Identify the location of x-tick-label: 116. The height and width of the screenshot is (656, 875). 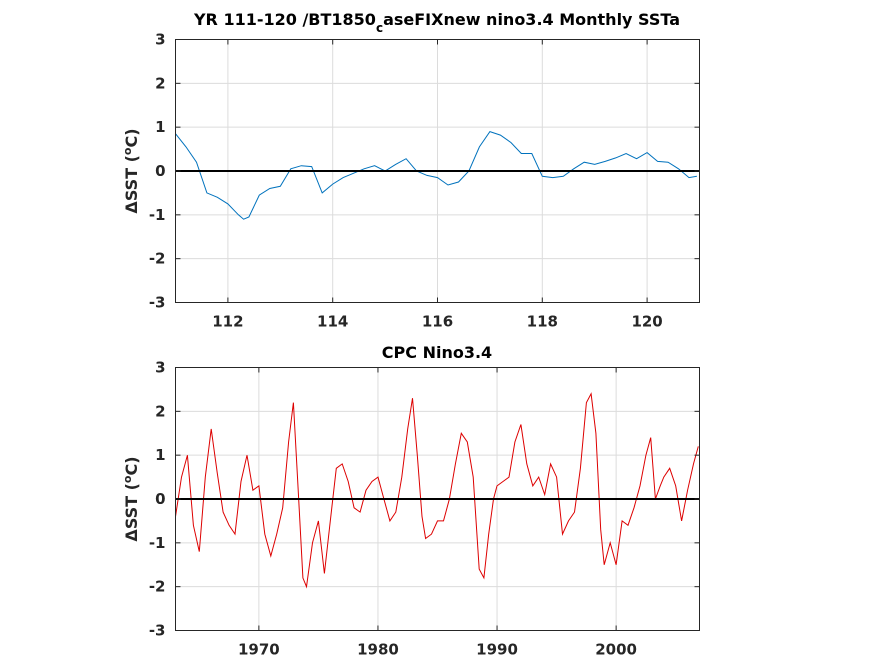
(437, 322).